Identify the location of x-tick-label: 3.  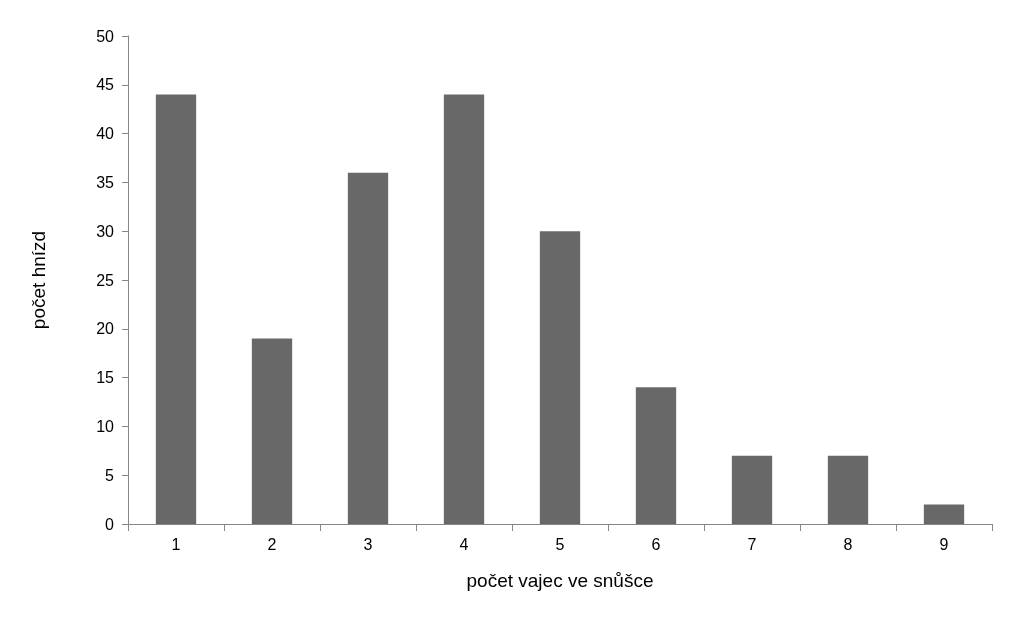
(368, 544).